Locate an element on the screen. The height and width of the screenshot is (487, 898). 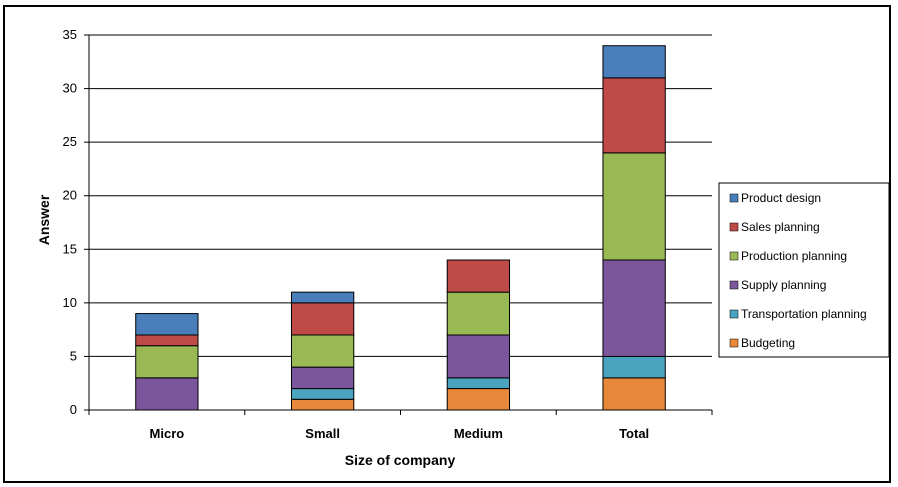
y-tick-label: 10 is located at coordinates (70, 302).